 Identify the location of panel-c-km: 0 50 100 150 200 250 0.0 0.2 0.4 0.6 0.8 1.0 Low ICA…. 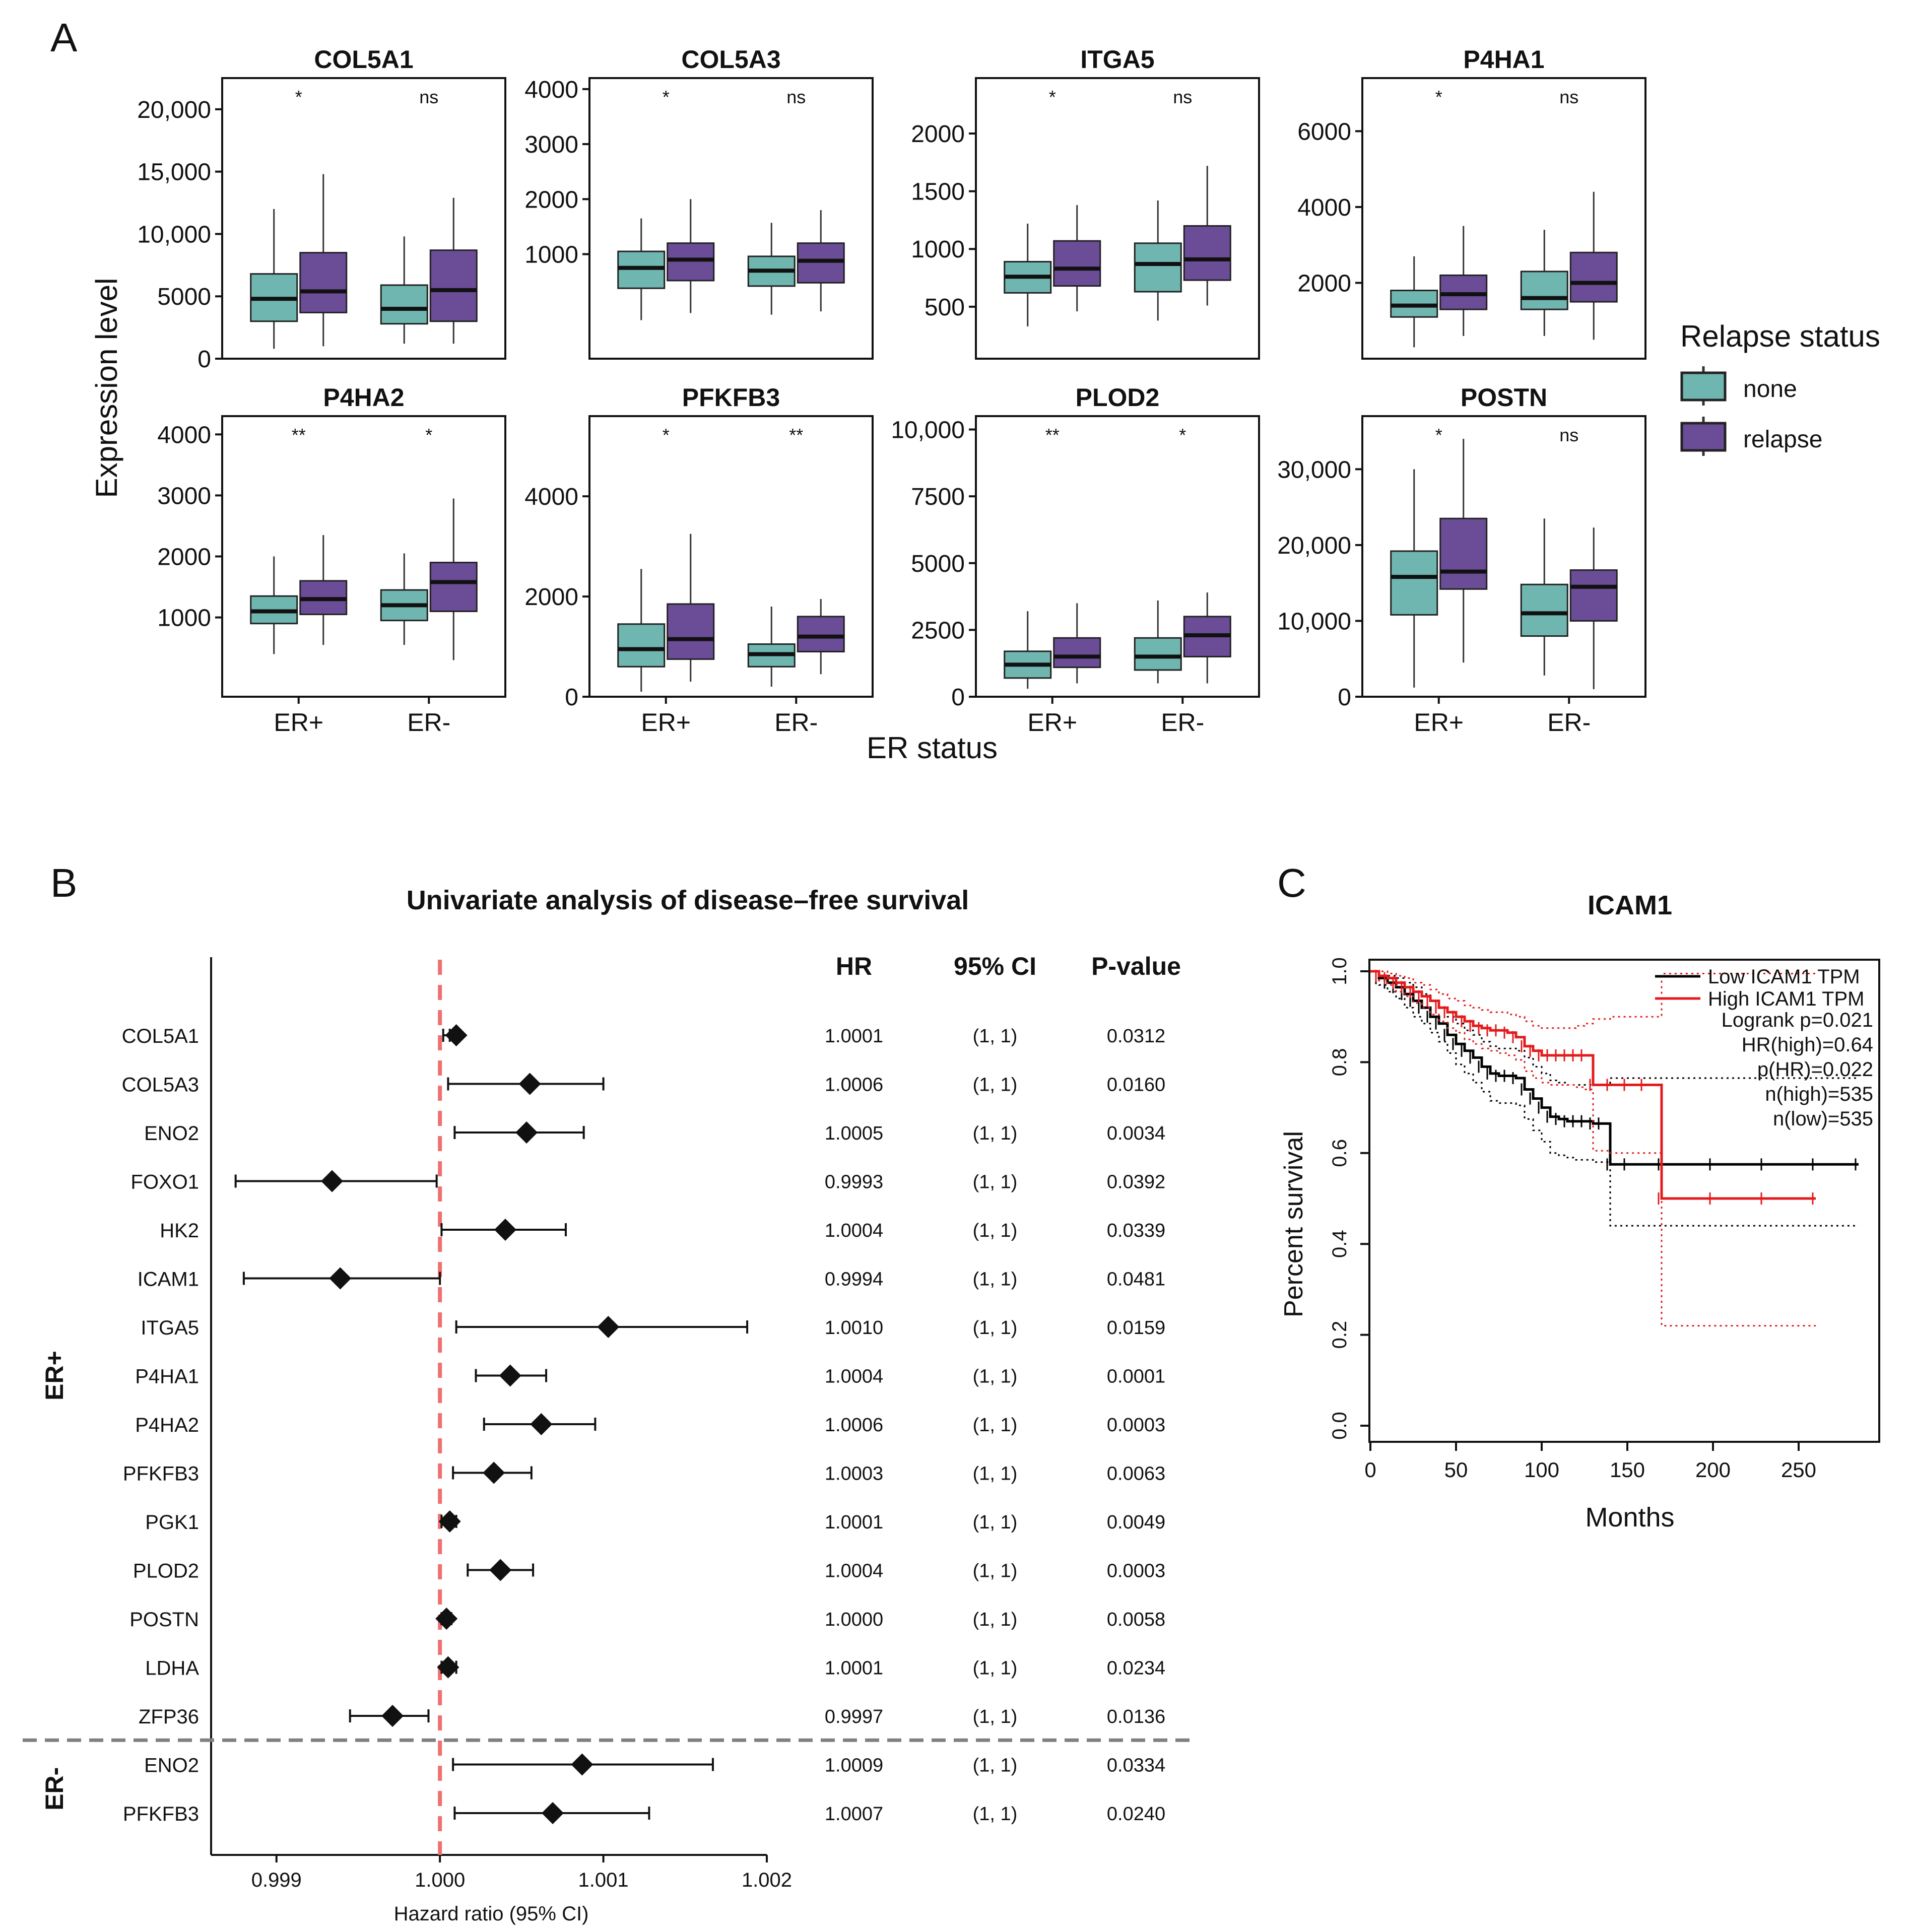
(1604, 1219).